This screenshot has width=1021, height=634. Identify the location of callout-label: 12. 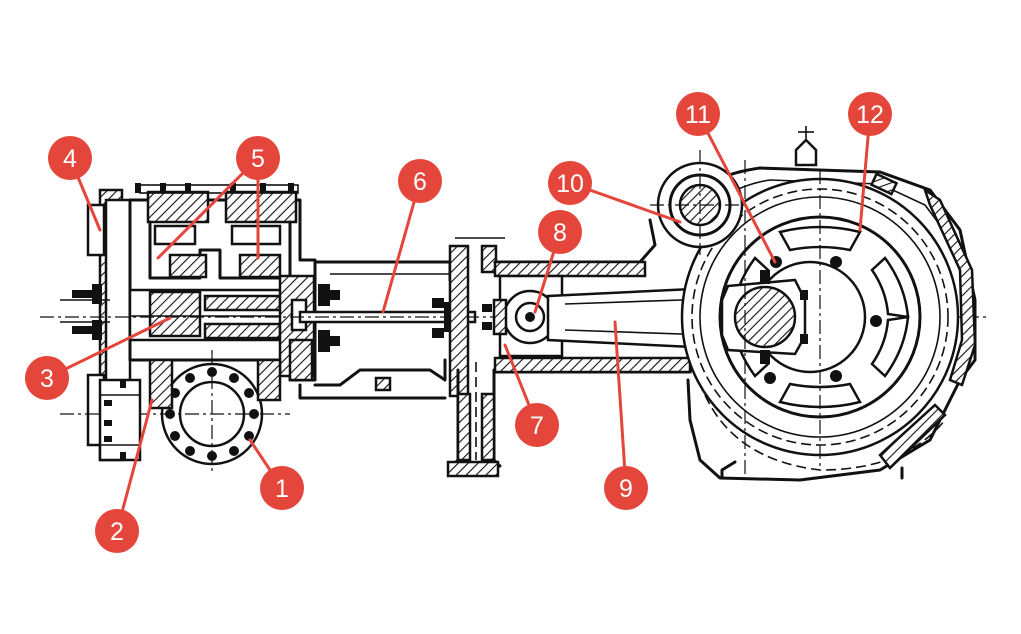
(870, 115).